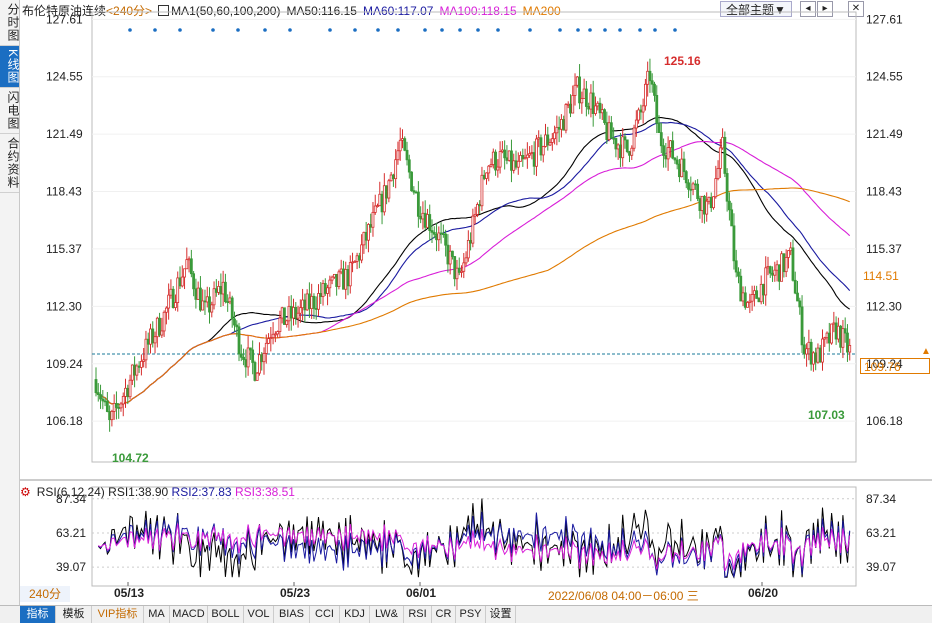 The image size is (932, 623). I want to click on ma-settings-icon, so click(164, 10).